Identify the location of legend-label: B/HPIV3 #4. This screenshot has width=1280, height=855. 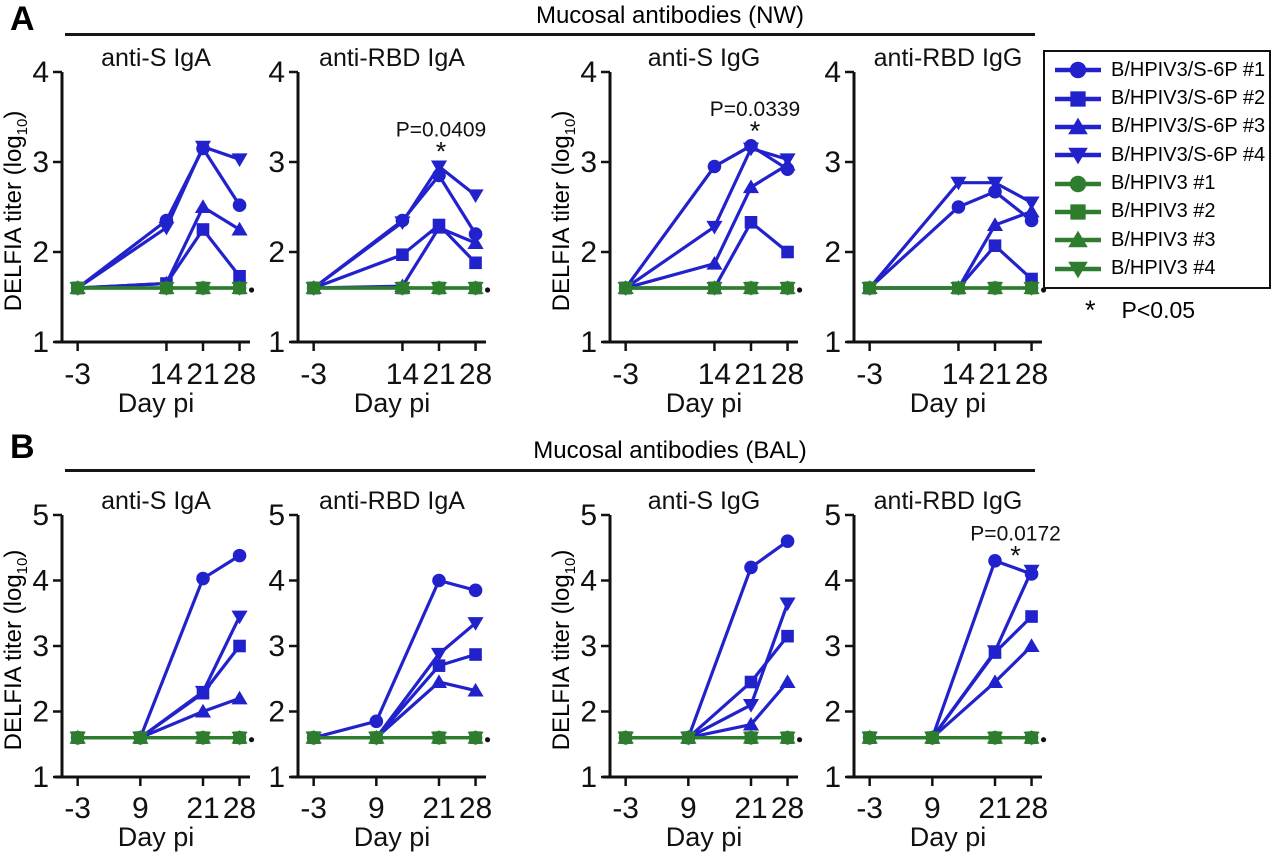
(1163, 268).